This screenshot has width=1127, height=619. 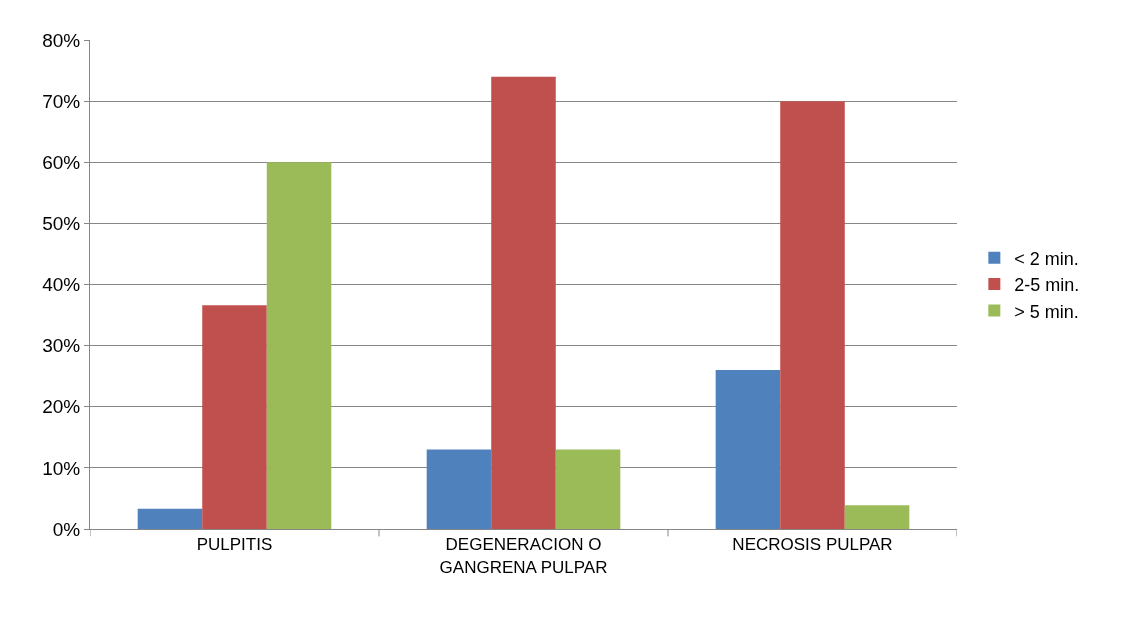 I want to click on legend-label: > 5 min., so click(x=1046, y=311).